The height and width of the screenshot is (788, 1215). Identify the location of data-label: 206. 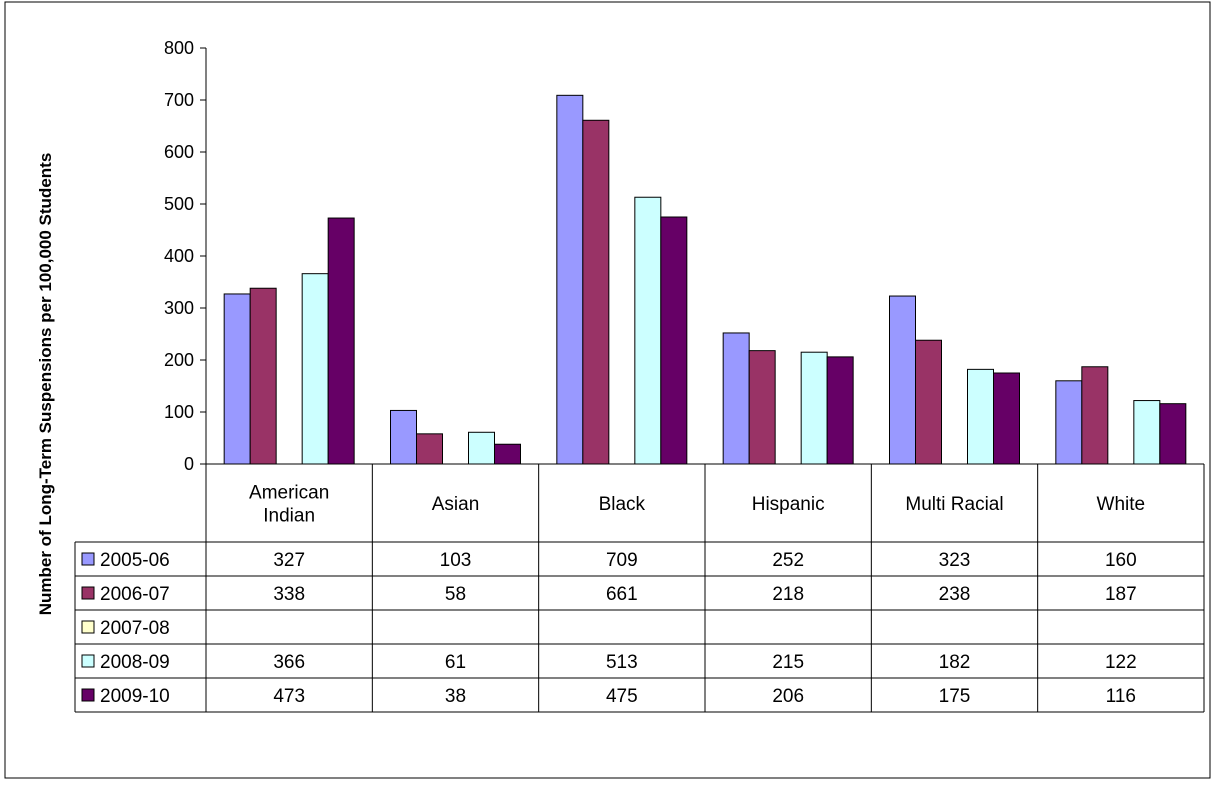
(788, 696).